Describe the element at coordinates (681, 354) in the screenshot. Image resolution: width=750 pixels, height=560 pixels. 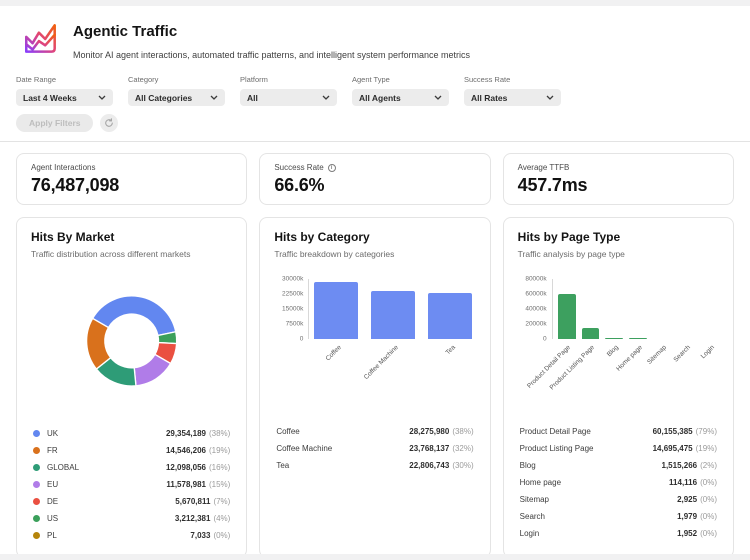
I see `x-axis-label: Search` at that location.